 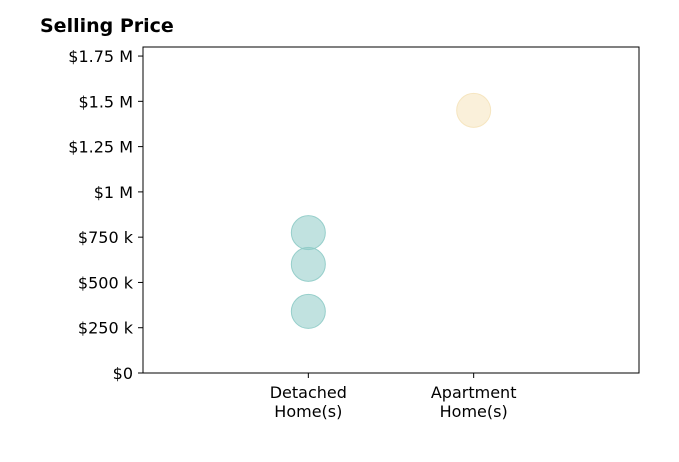 What do you see at coordinates (113, 192) in the screenshot?
I see `y-tick-label: $1 M` at bounding box center [113, 192].